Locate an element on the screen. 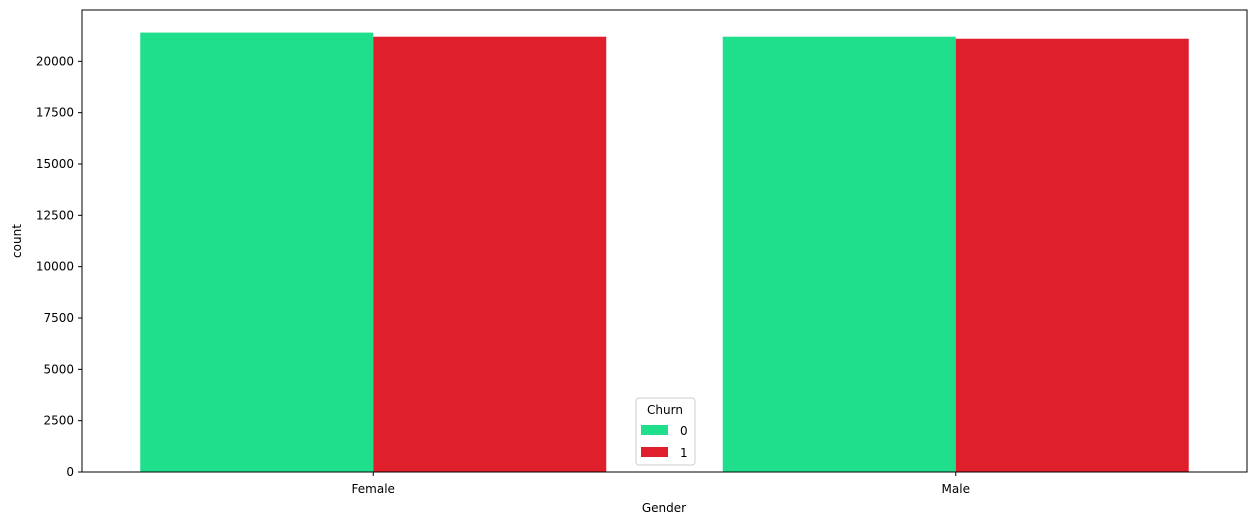 The height and width of the screenshot is (525, 1255). legend-label-0: 0 is located at coordinates (684, 431).